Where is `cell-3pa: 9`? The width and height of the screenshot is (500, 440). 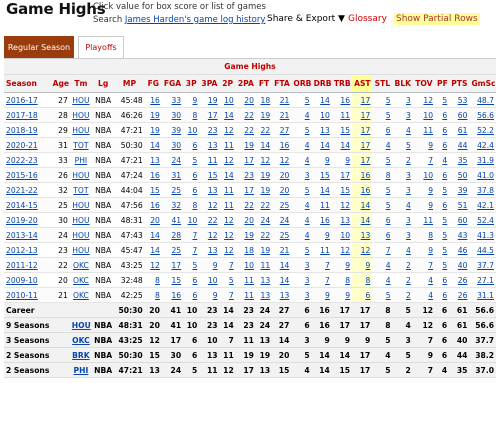 cell-3pa: 9 is located at coordinates (209, 295).